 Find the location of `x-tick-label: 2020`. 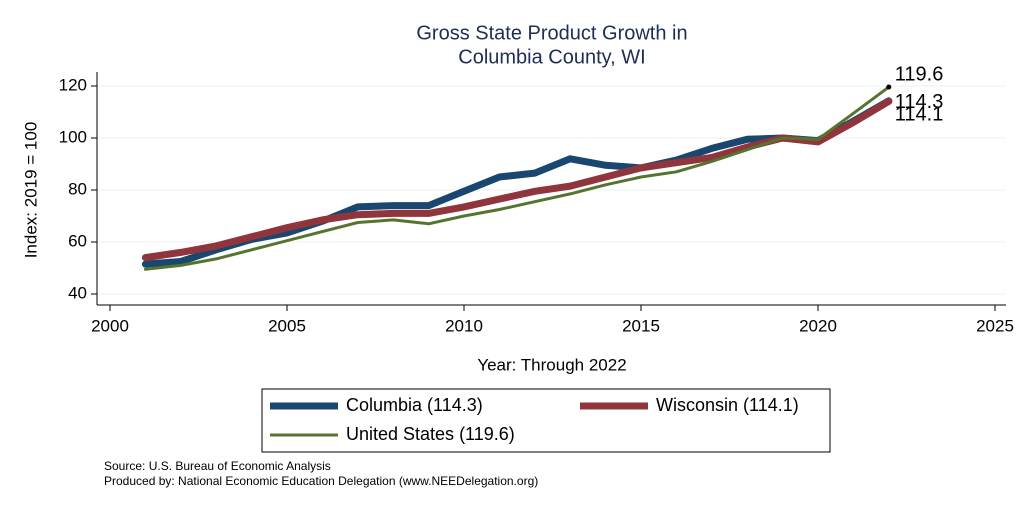

x-tick-label: 2020 is located at coordinates (818, 325).